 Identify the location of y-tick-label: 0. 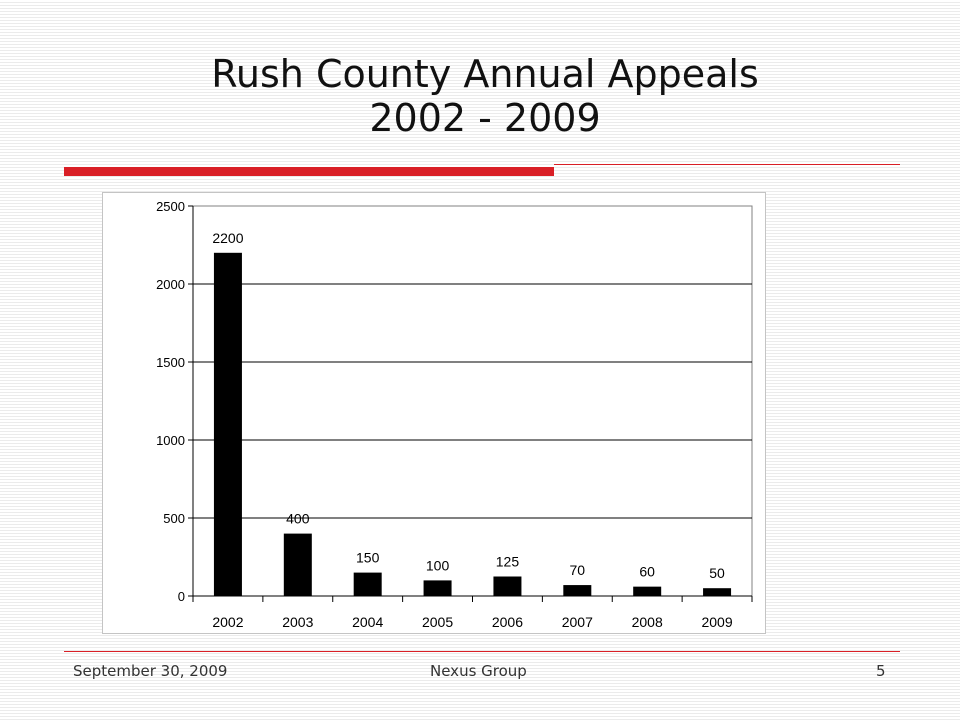
(181, 596).